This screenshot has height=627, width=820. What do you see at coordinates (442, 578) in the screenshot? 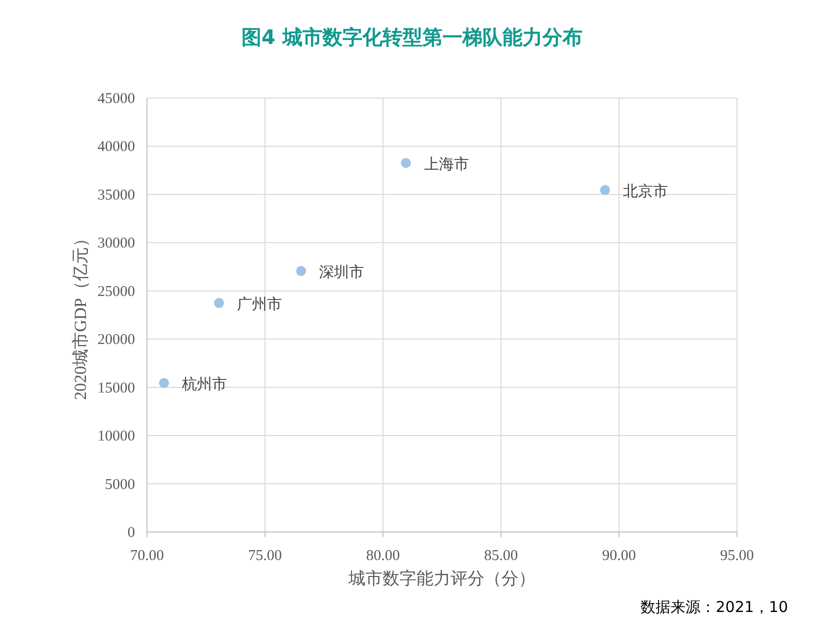
I see `x-axis-title: 城市数字能力评分（分）` at bounding box center [442, 578].